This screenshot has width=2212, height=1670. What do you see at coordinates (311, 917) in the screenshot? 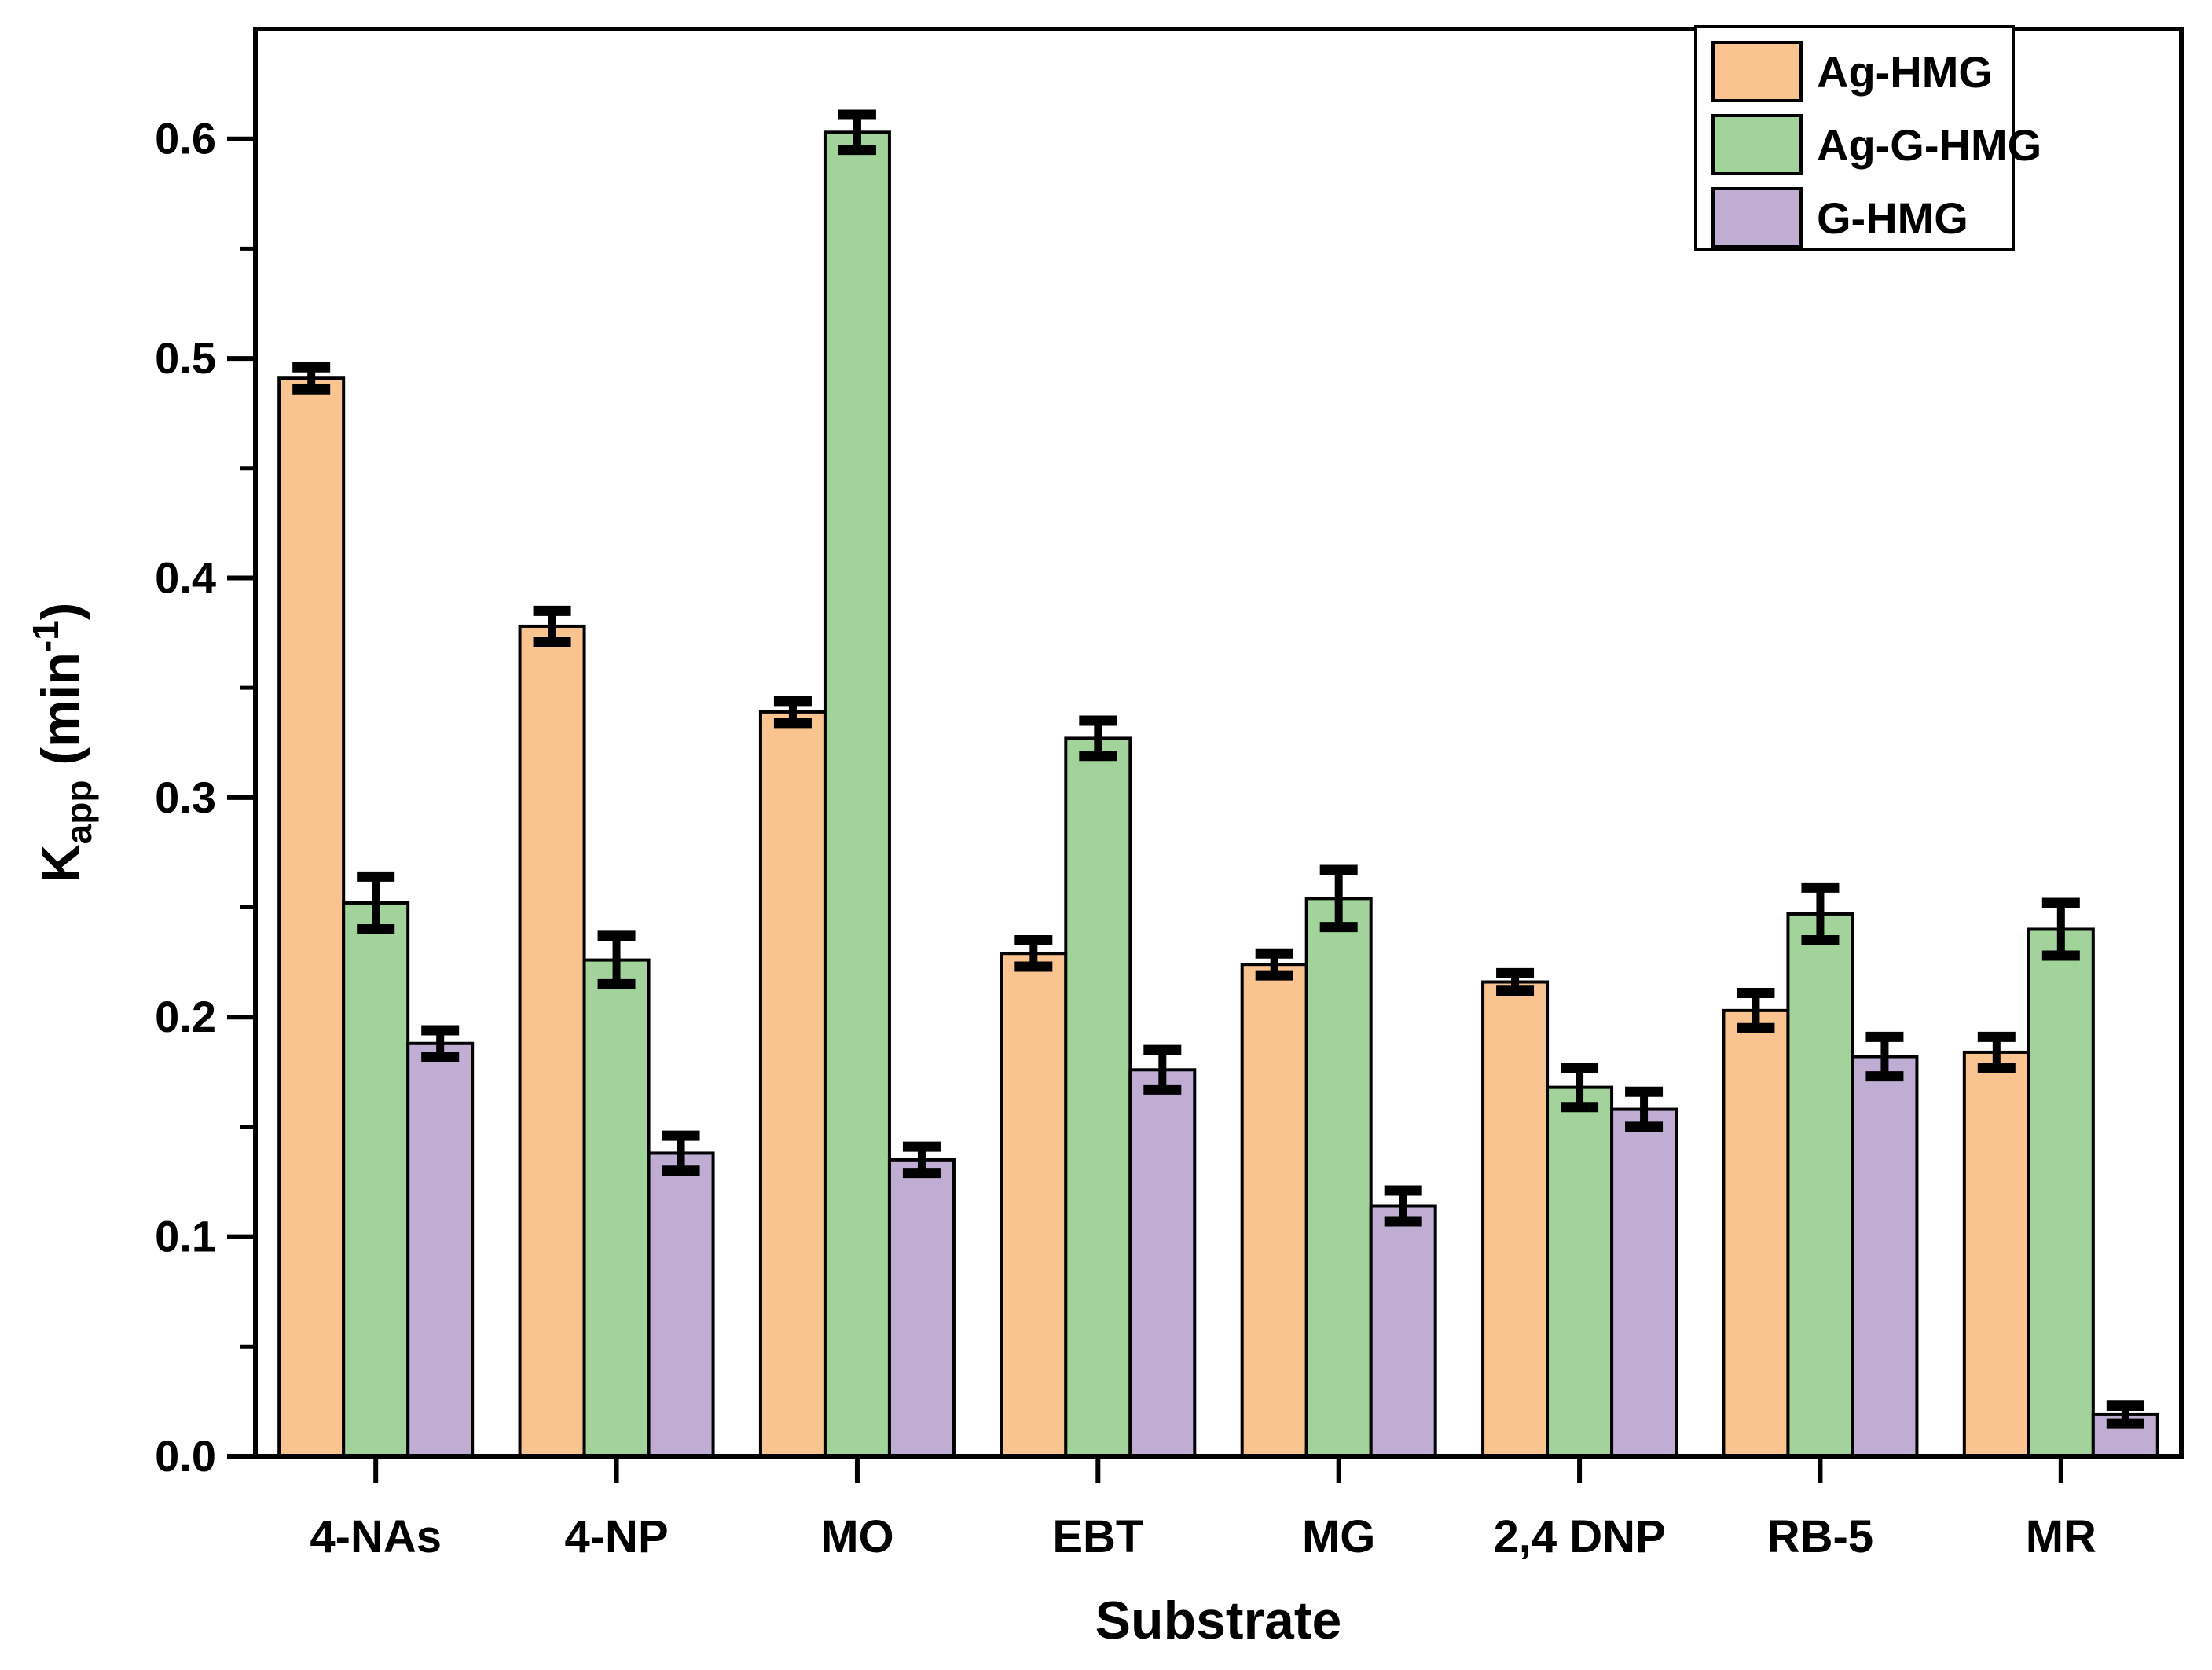
I see `bar-Ag-HMG-4-NAs` at bounding box center [311, 917].